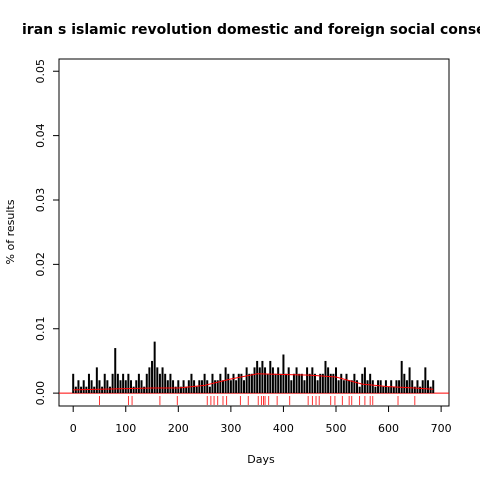 The height and width of the screenshot is (480, 480). Describe the element at coordinates (73, 428) in the screenshot. I see `x-tick-label: 0` at that location.